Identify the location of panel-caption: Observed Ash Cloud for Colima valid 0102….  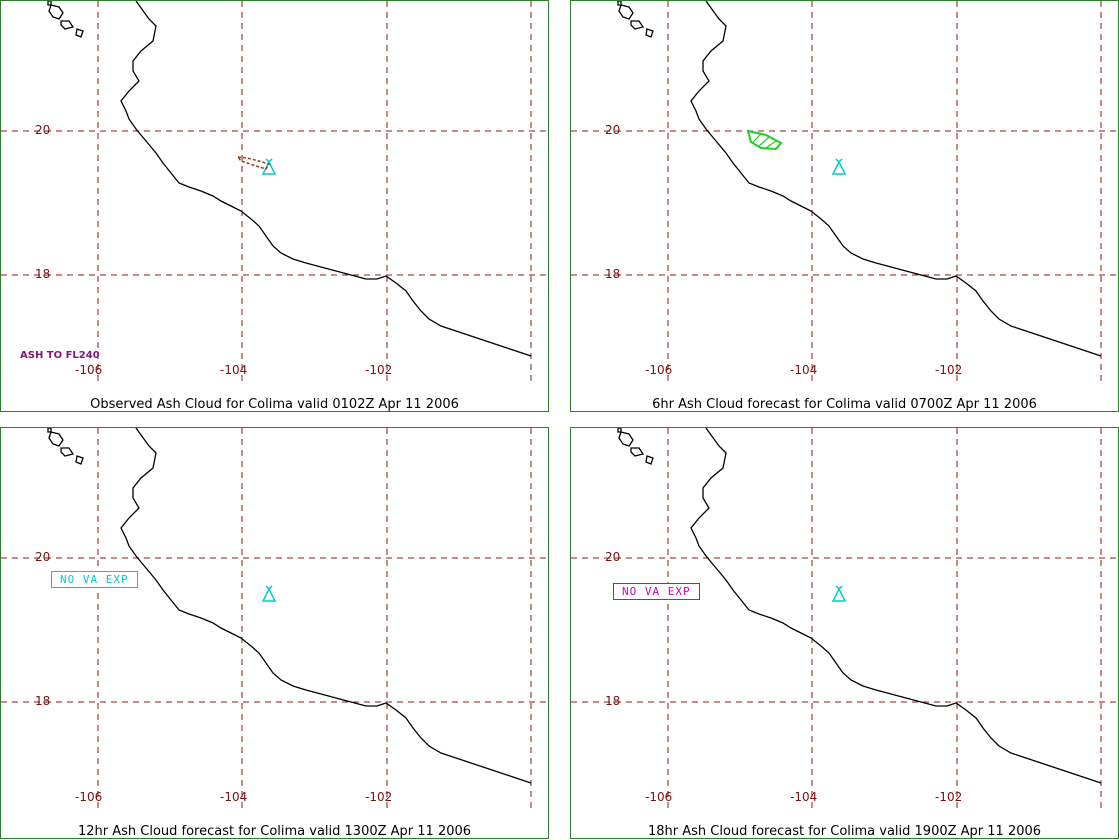
(274, 404).